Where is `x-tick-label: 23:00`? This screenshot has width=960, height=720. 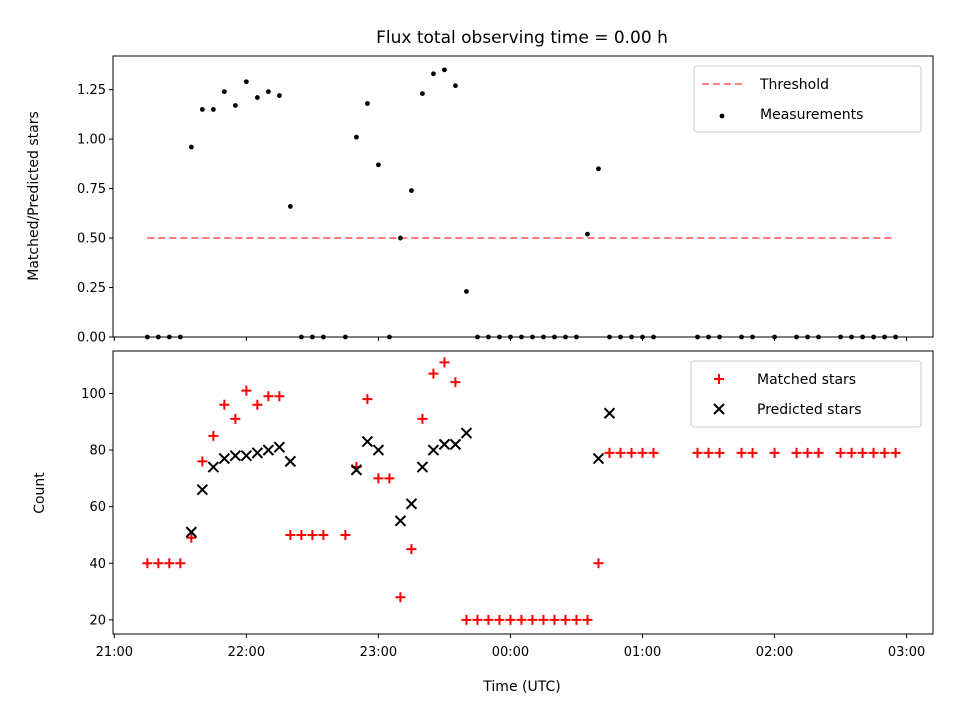
x-tick-label: 23:00 is located at coordinates (378, 652).